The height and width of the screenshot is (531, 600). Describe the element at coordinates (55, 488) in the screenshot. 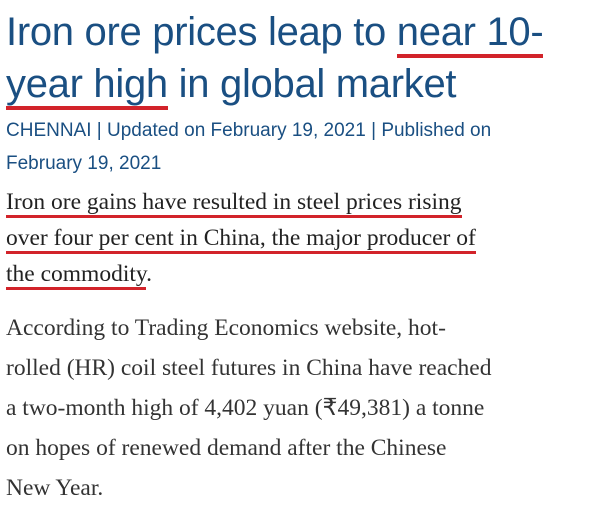

I see `body-line: New Year.` at that location.